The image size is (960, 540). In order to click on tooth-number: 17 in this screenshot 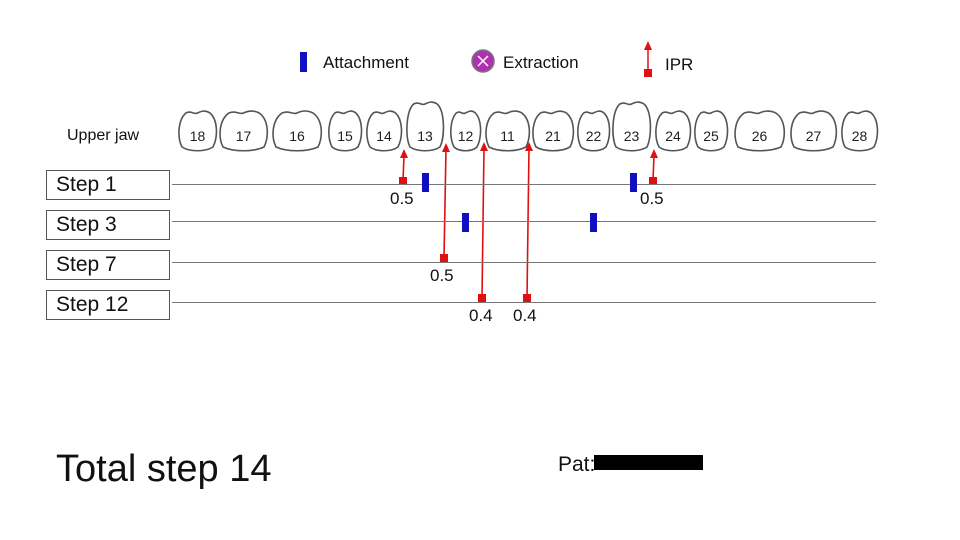, I will do `click(244, 136)`.